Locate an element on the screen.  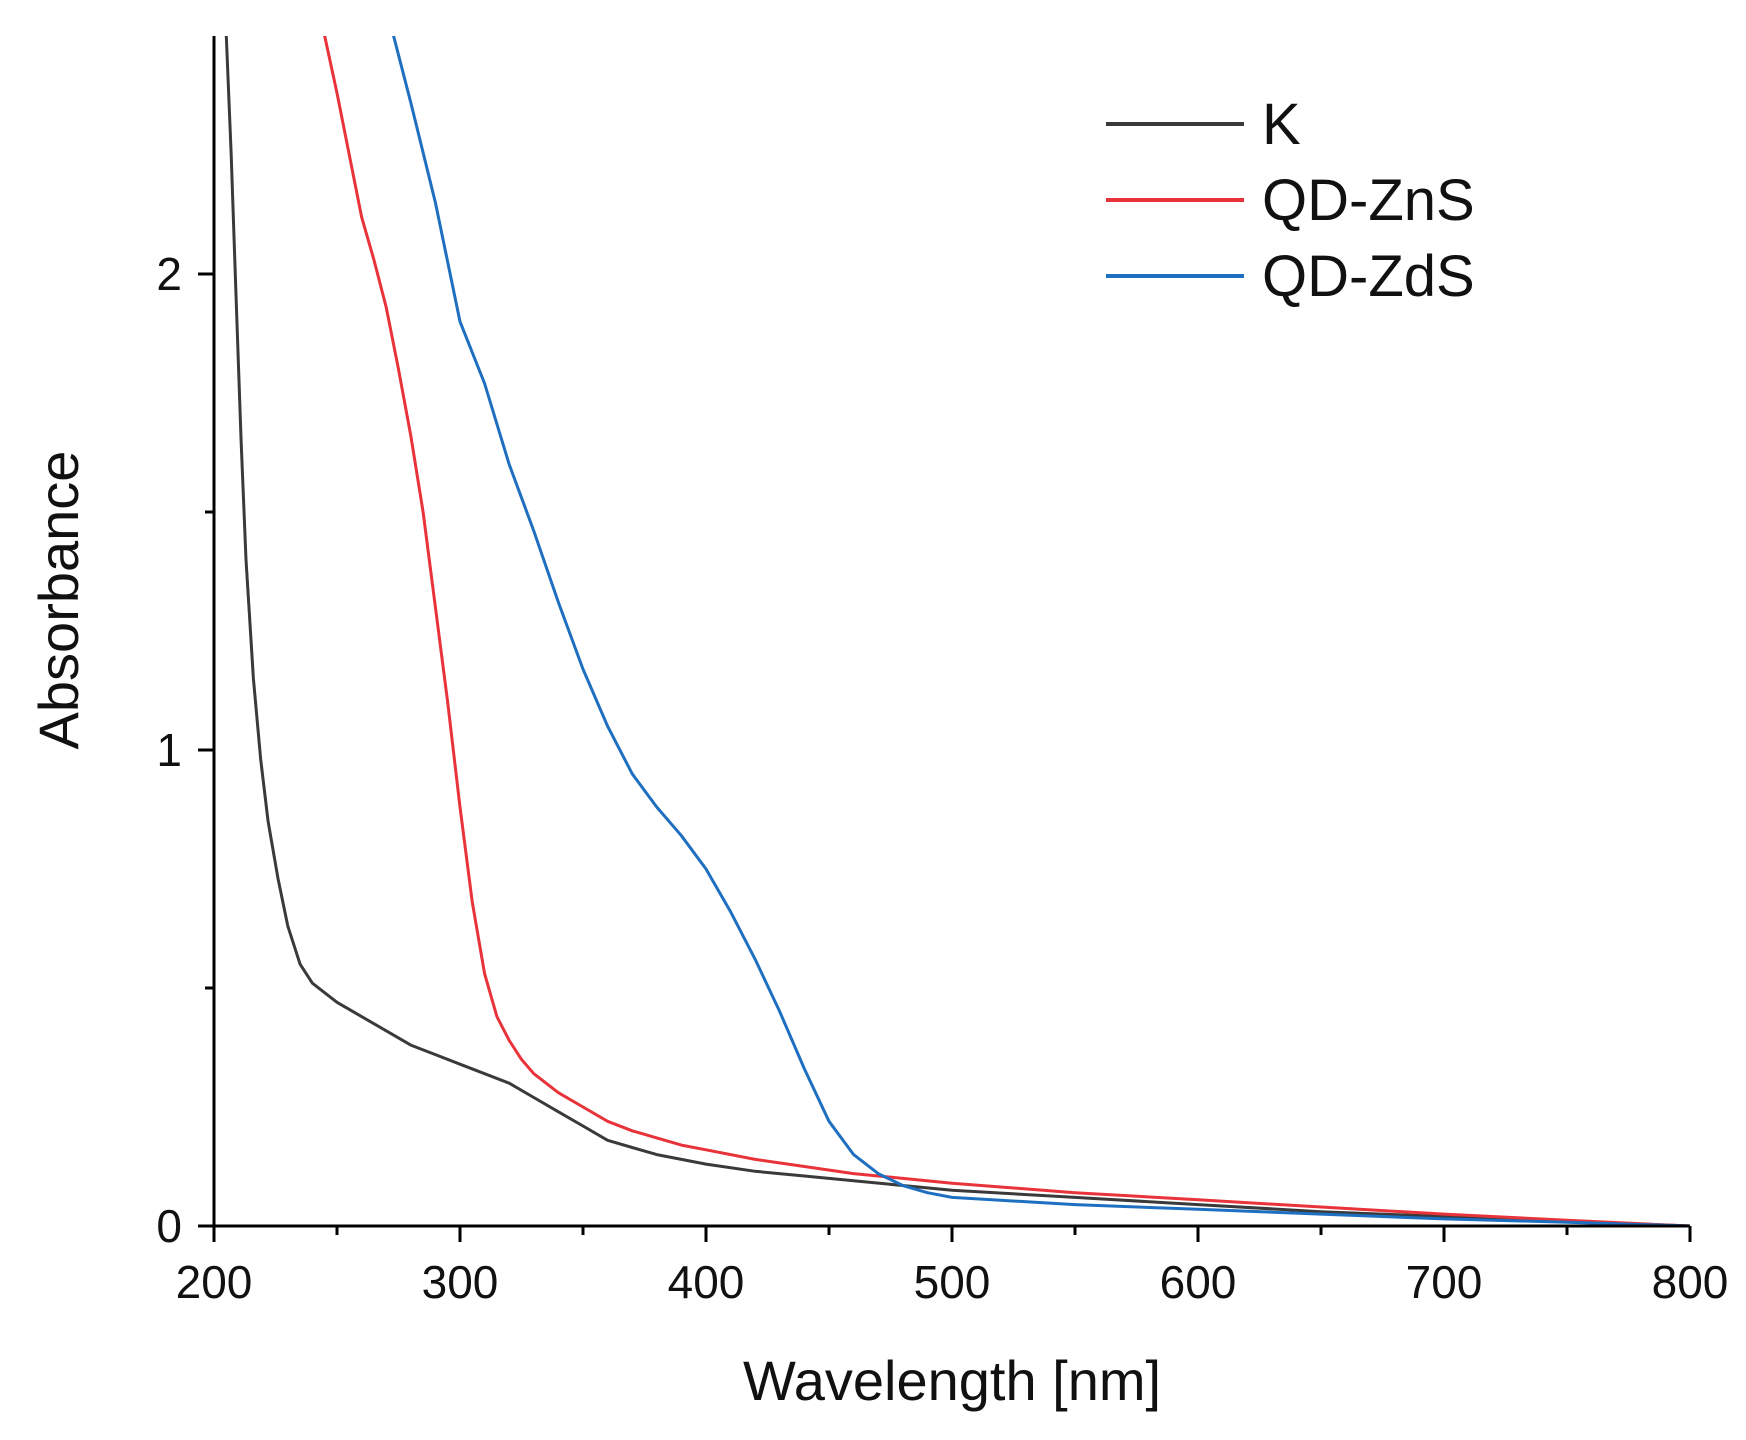
legend-label-k: K is located at coordinates (1281, 124).